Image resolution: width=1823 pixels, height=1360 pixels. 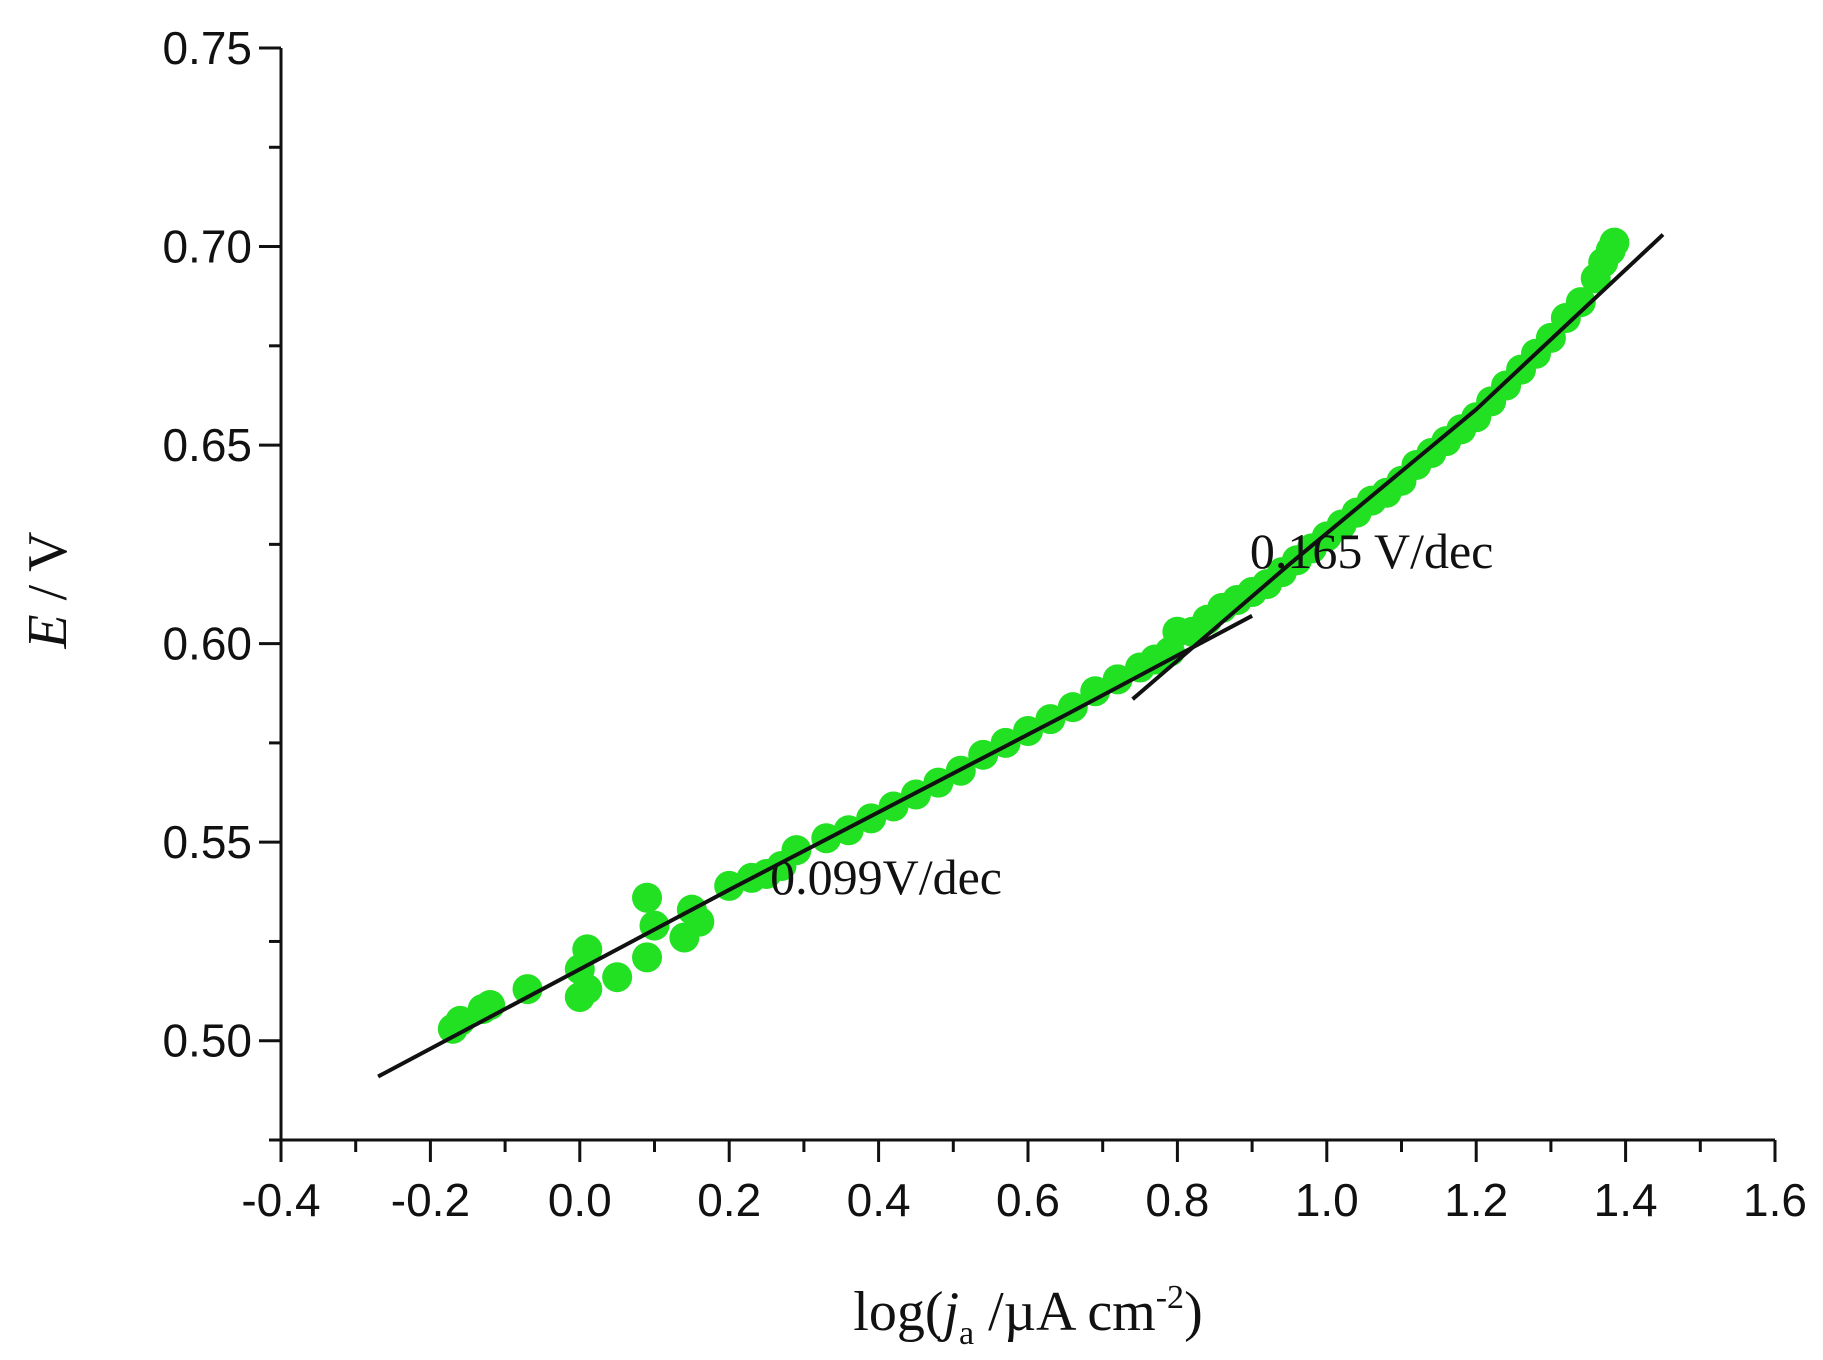 I want to click on x-tick-label: 0.0, so click(x=580, y=1200).